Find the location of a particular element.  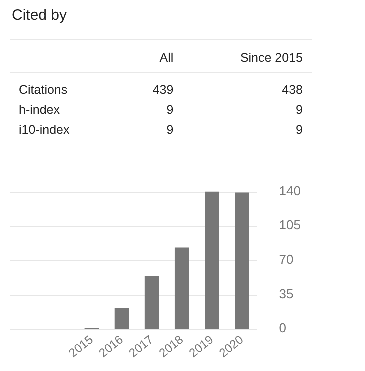

data-label: 438 is located at coordinates (292, 90).